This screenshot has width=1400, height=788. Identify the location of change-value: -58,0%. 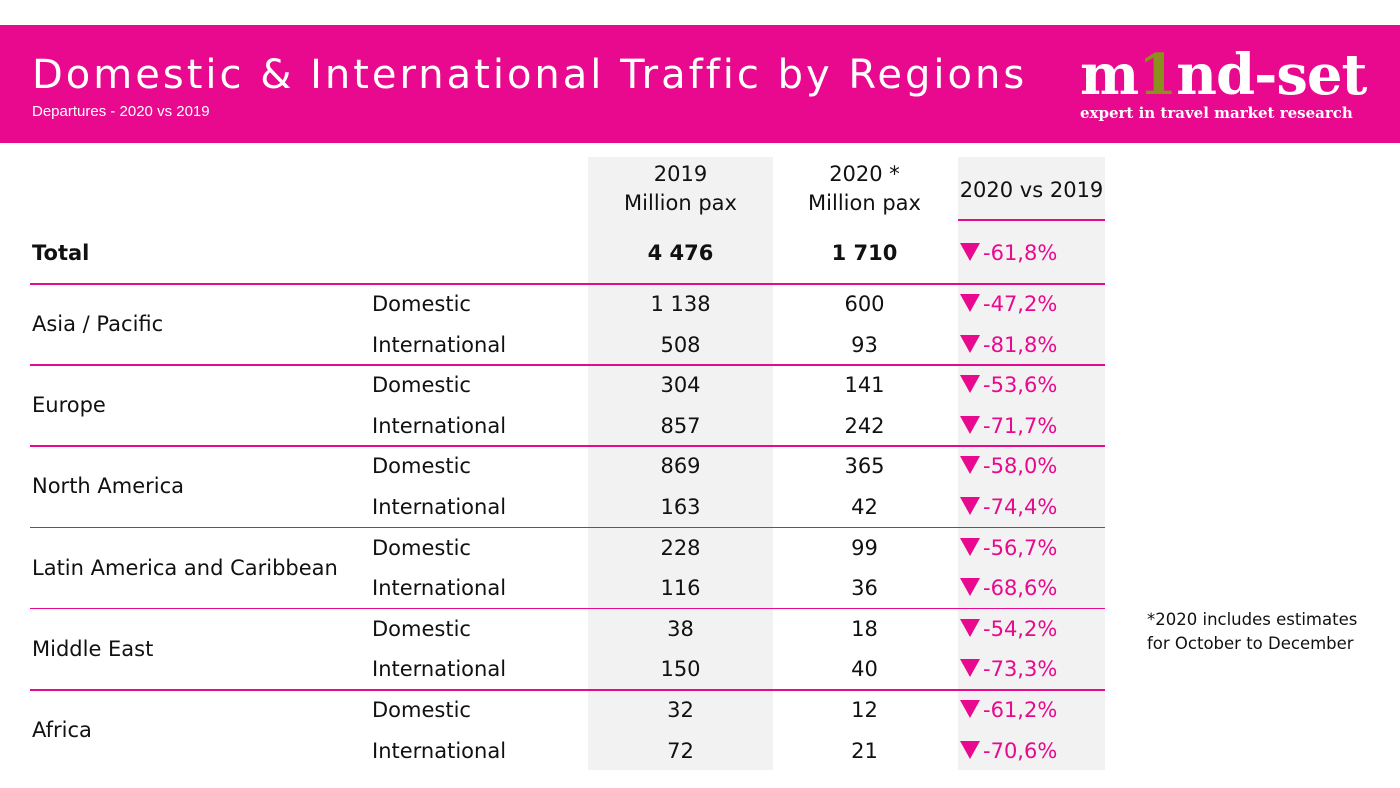
(1020, 466).